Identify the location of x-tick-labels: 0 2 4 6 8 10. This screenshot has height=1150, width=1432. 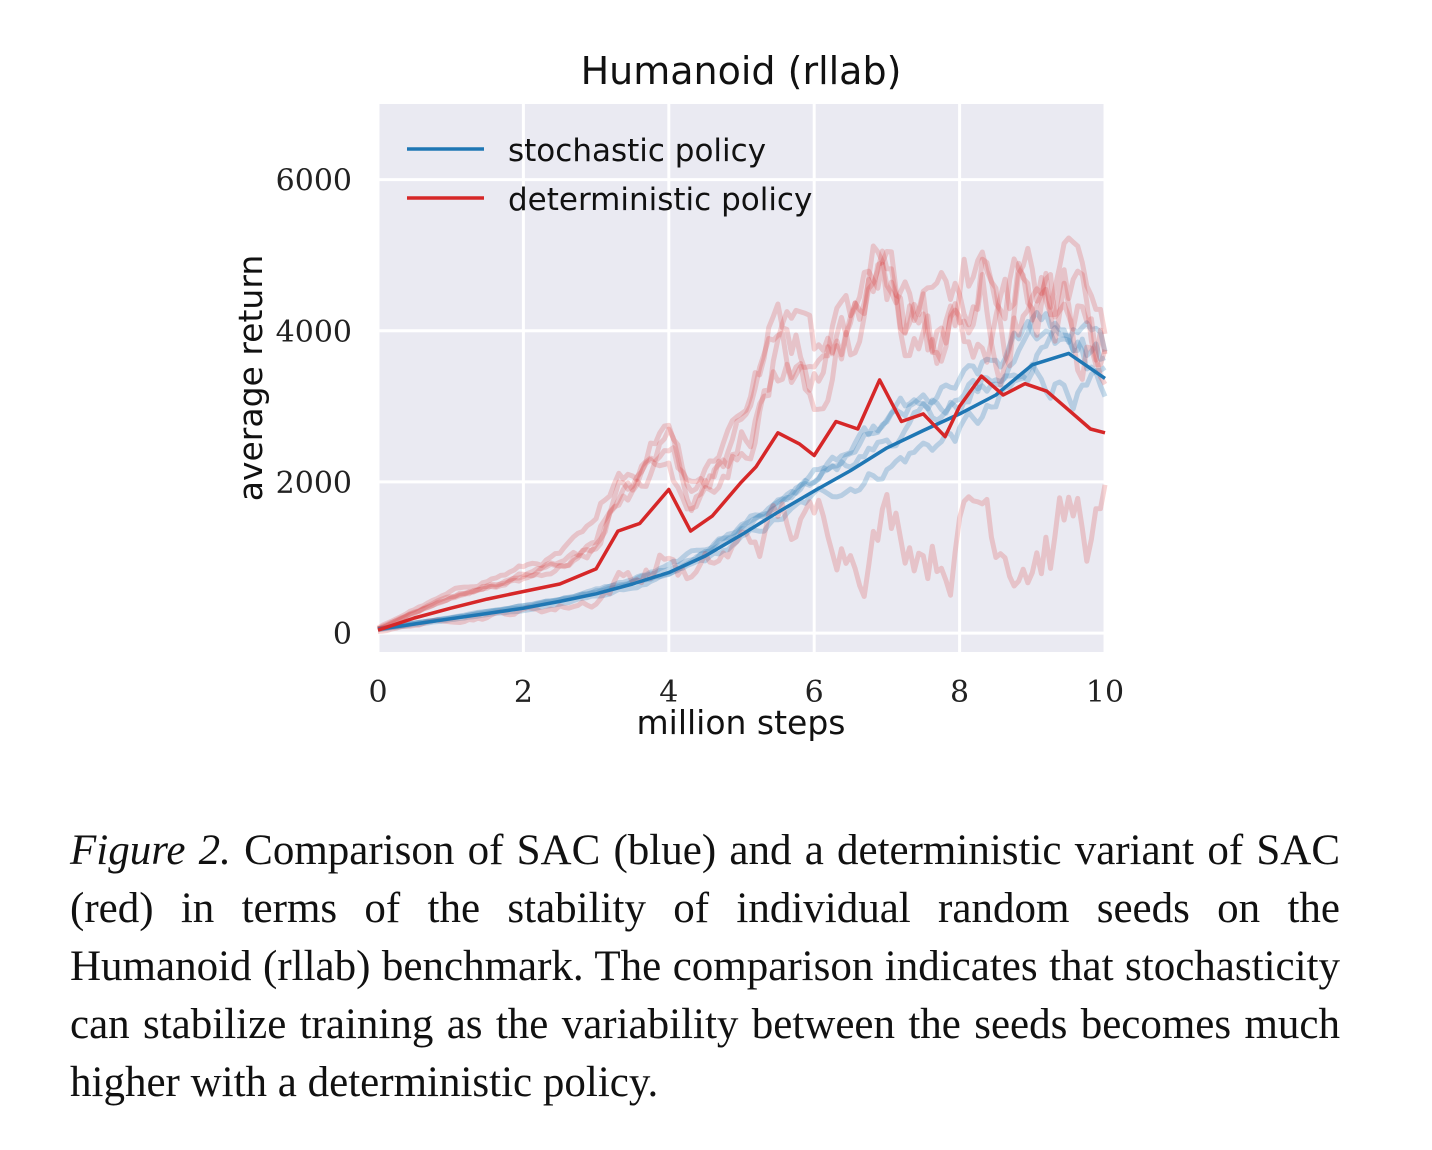
(746, 692).